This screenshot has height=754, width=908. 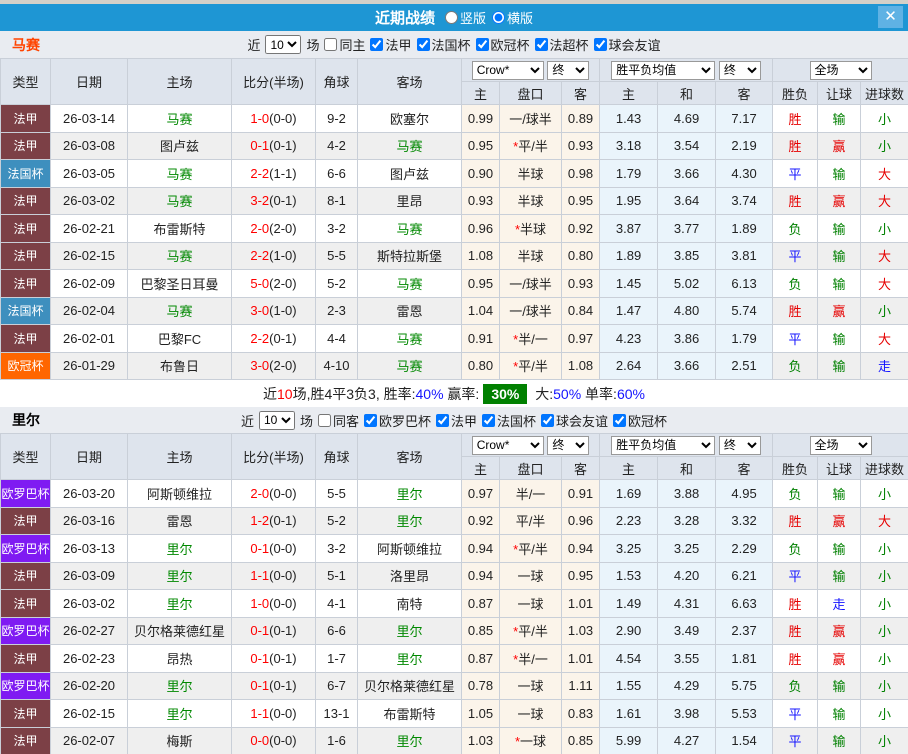 What do you see at coordinates (461, 393) in the screenshot?
I see `summary-part: 赢率:` at bounding box center [461, 393].